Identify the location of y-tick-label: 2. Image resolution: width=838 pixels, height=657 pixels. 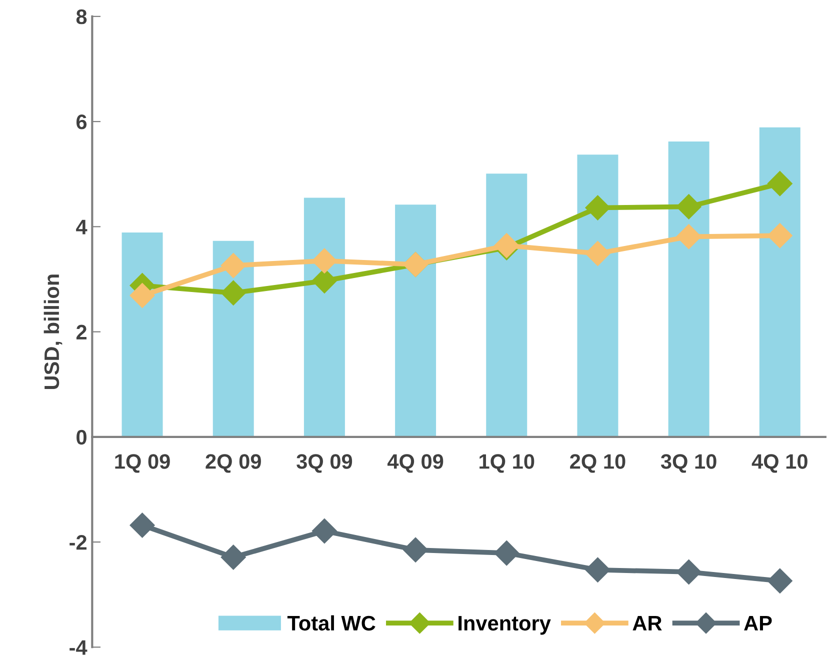
(81, 332).